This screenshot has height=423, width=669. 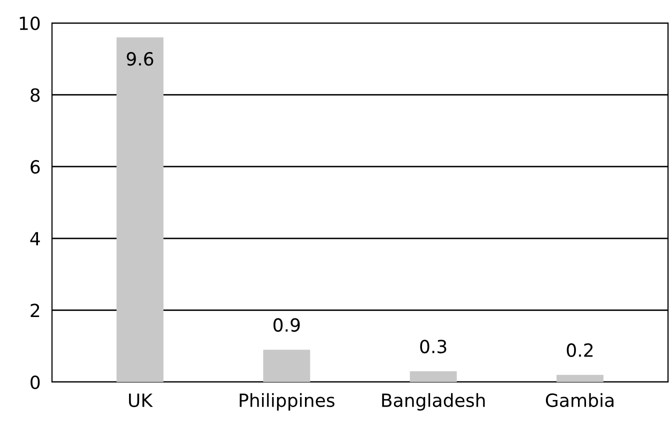 What do you see at coordinates (287, 402) in the screenshot?
I see `x-tick-label: Philippines` at bounding box center [287, 402].